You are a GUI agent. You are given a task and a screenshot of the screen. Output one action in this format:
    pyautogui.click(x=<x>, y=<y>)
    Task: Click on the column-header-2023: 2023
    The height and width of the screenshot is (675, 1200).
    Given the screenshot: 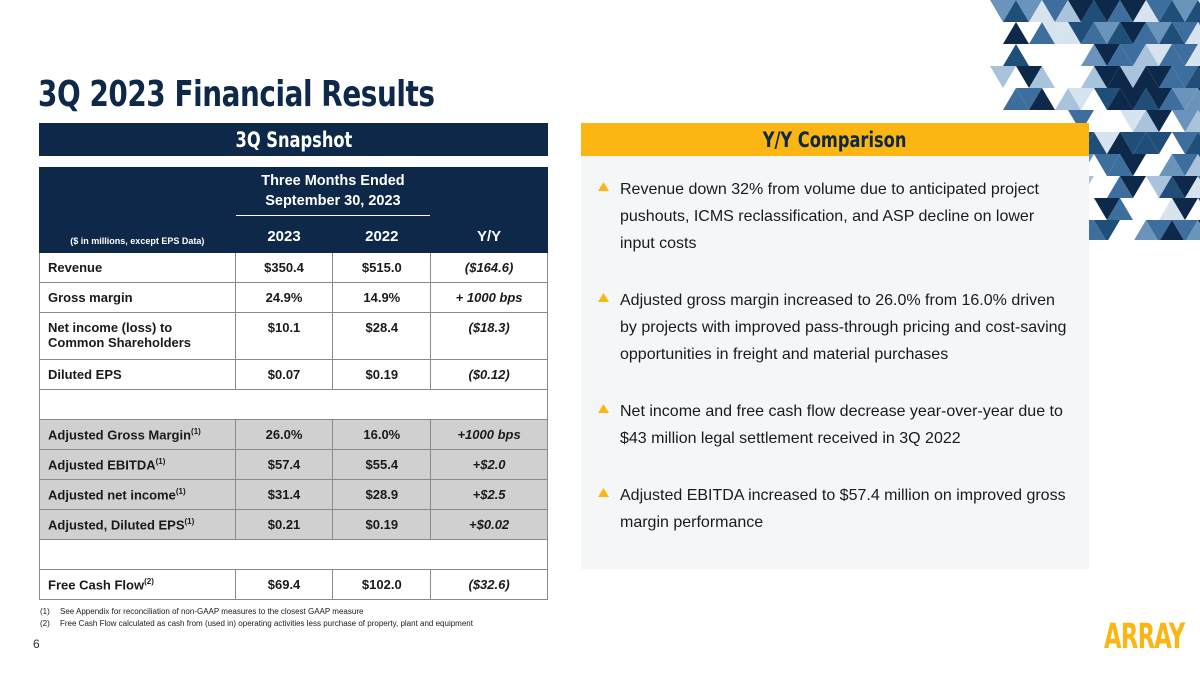 What is the action you would take?
    pyautogui.click(x=284, y=236)
    